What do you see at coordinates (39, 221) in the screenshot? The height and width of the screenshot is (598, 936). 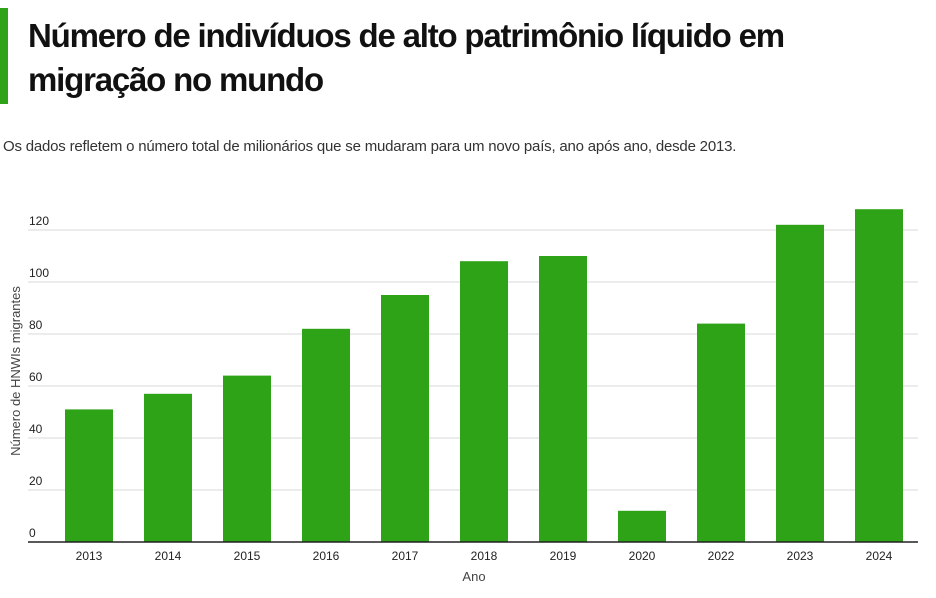 I see `y-tick-label: 120` at bounding box center [39, 221].